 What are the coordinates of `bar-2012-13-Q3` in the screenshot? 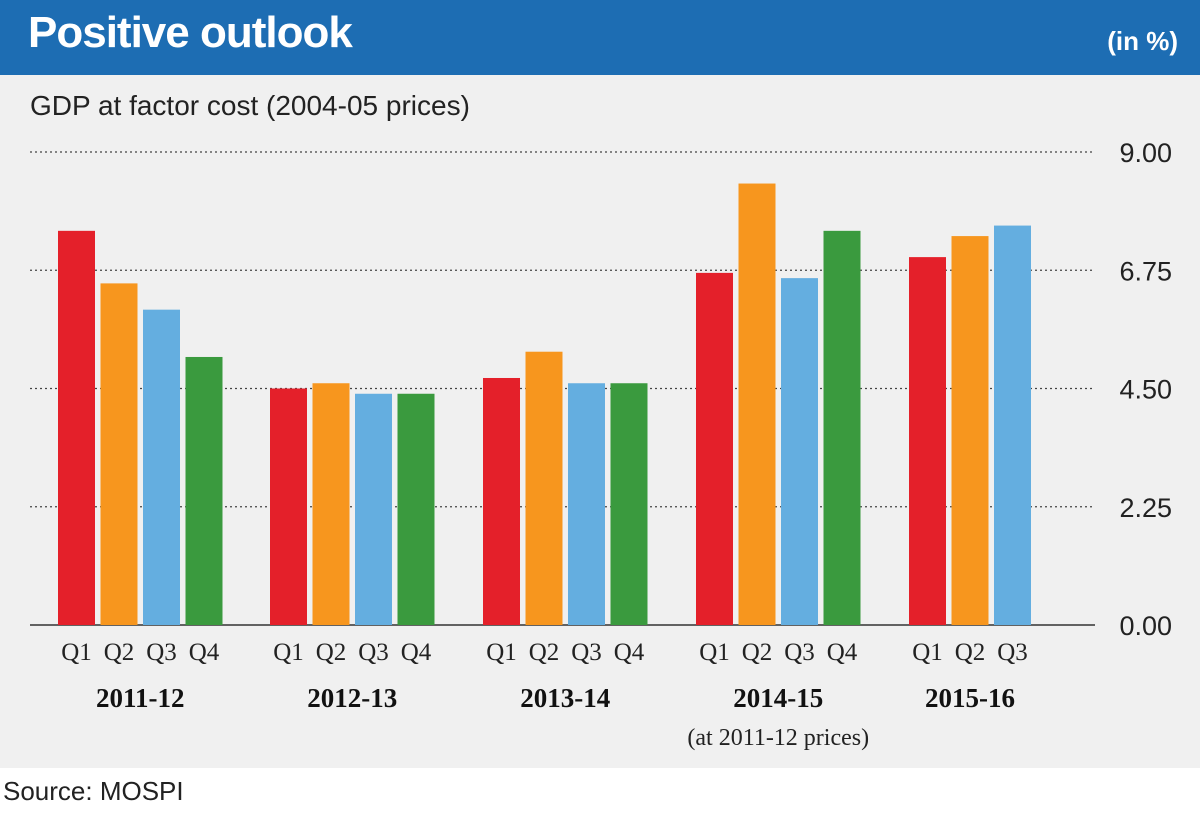 It's located at (373, 509).